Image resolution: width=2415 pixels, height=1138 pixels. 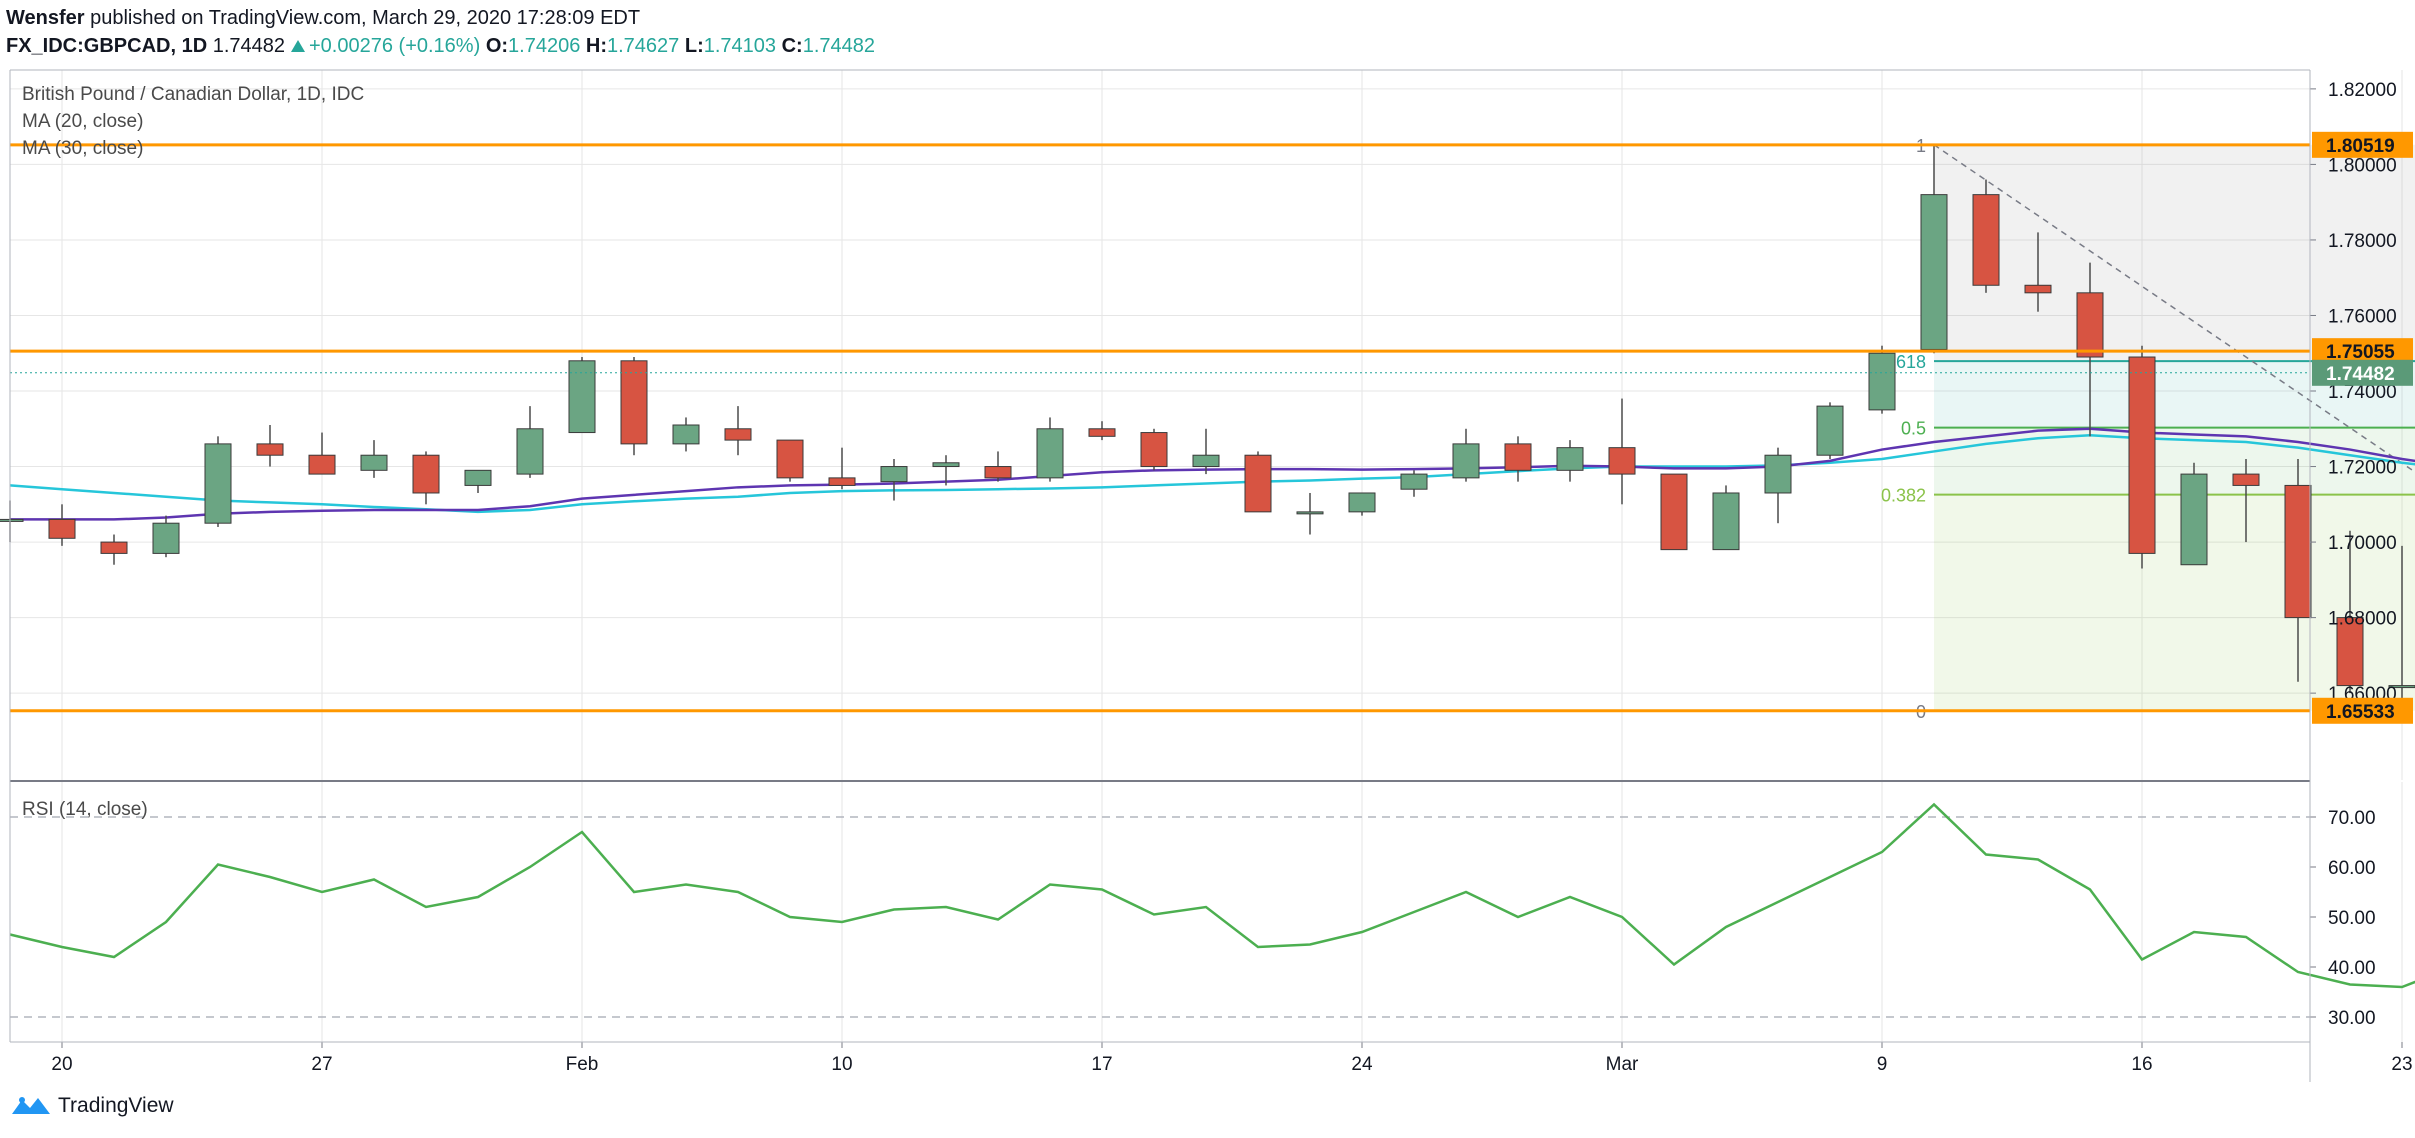 What do you see at coordinates (248, 46) in the screenshot?
I see `last-price-text: 1.74482` at bounding box center [248, 46].